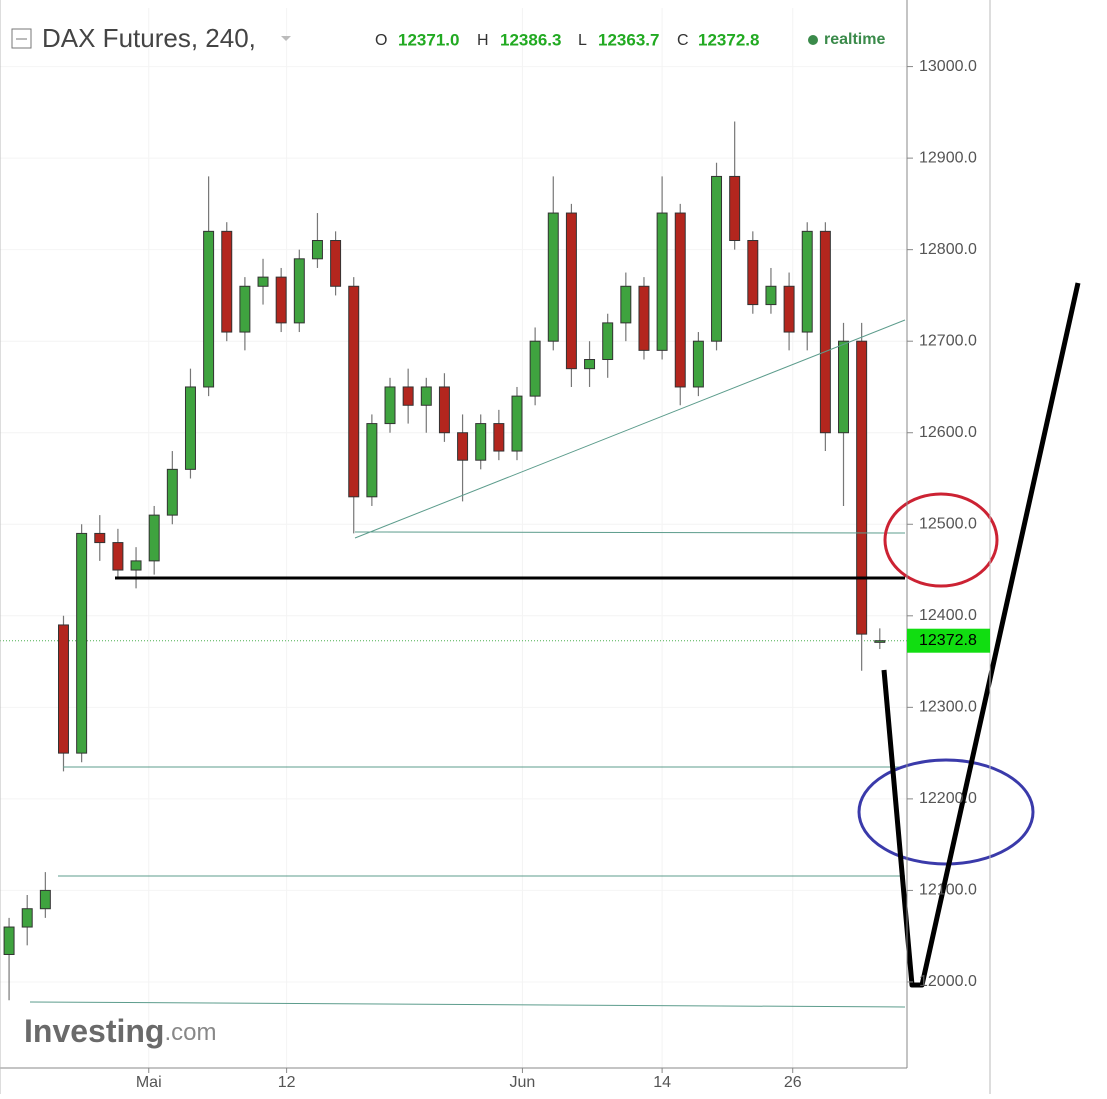 The width and height of the screenshot is (1107, 1099). I want to click on x-tick-label: 12, so click(287, 1082).